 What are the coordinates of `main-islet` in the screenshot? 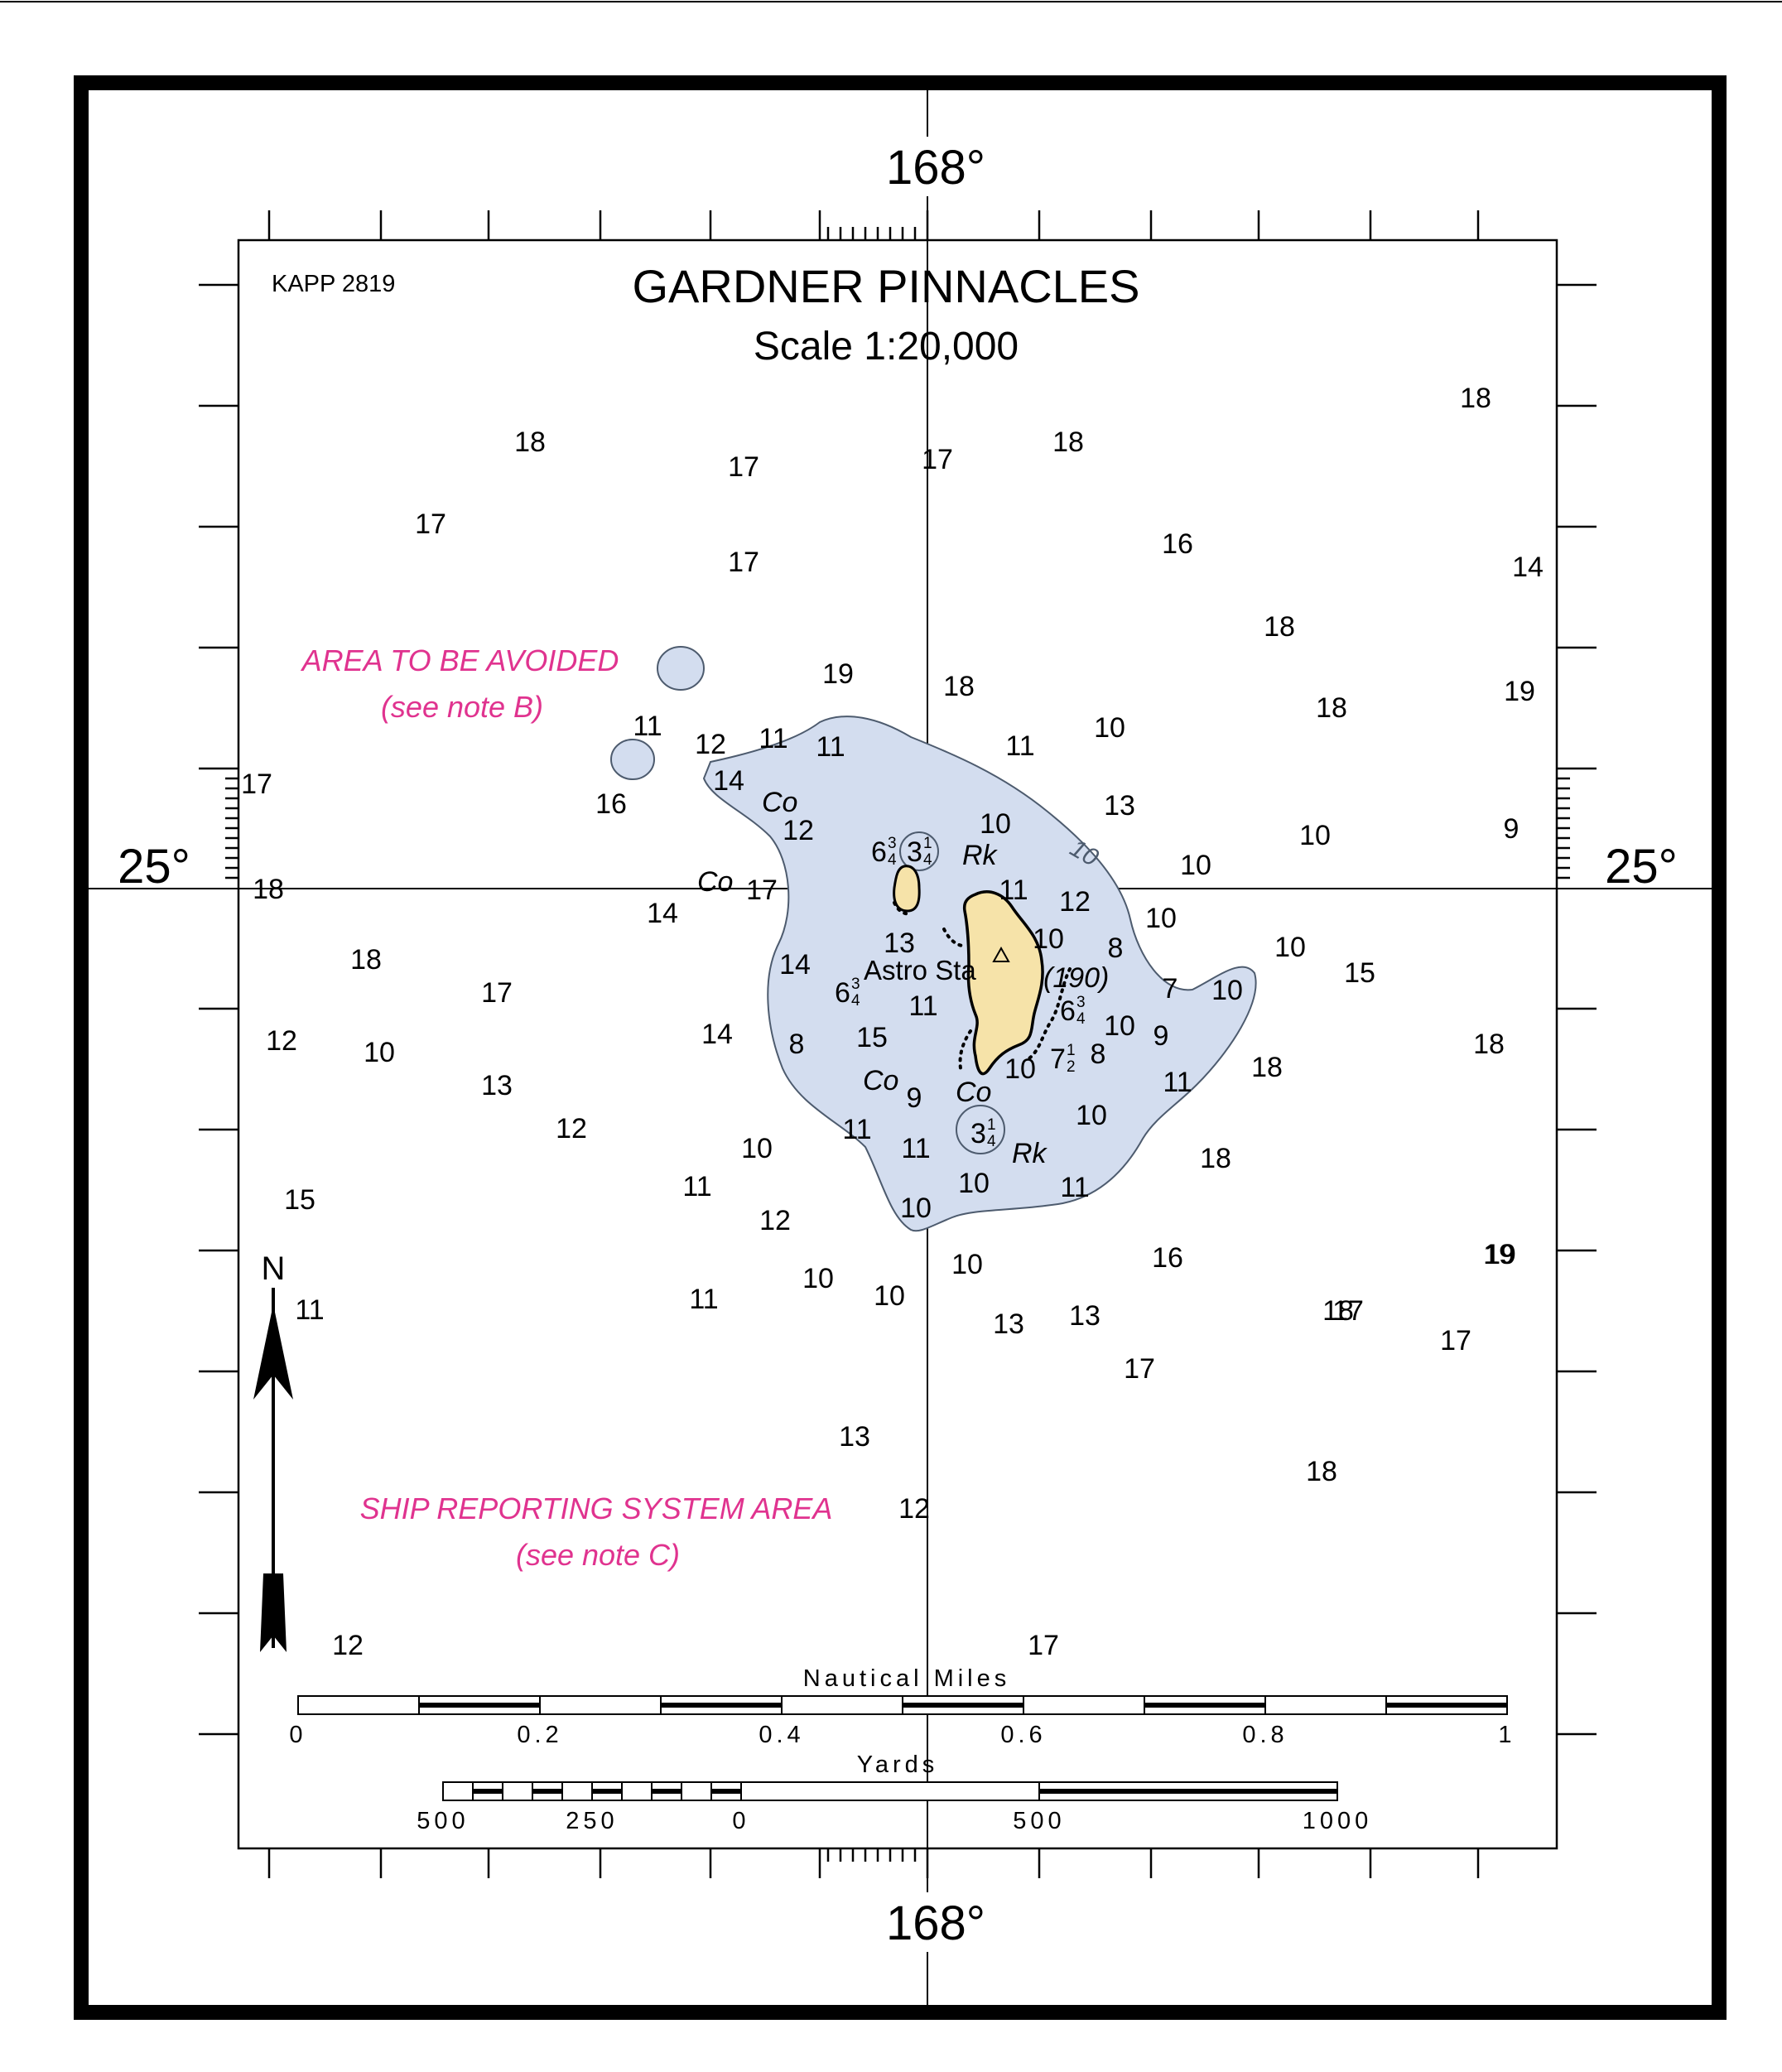 It's located at (1003, 983).